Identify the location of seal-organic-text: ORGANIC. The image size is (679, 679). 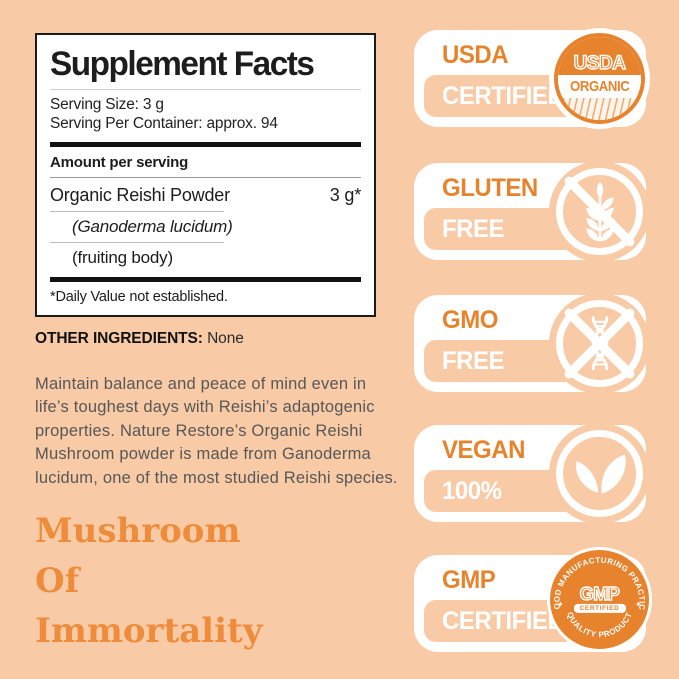
(599, 86).